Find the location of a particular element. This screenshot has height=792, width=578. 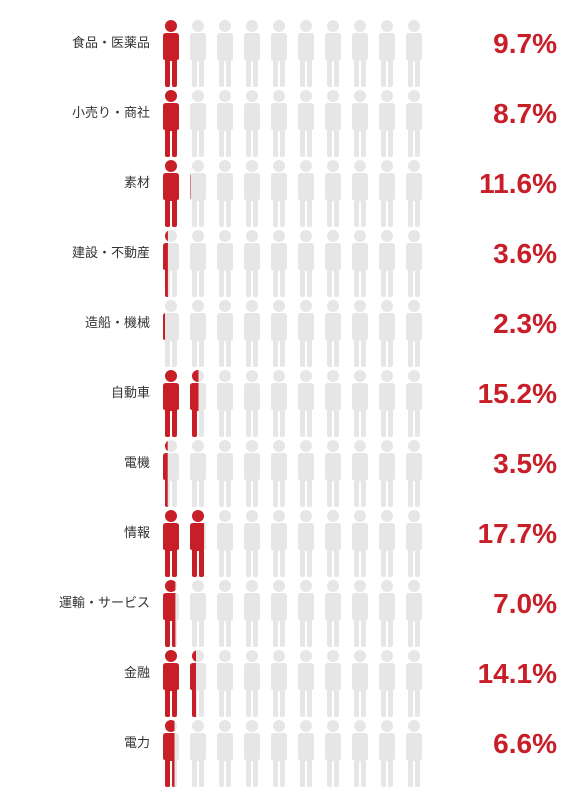

category-label: 金融 is located at coordinates (136, 673).